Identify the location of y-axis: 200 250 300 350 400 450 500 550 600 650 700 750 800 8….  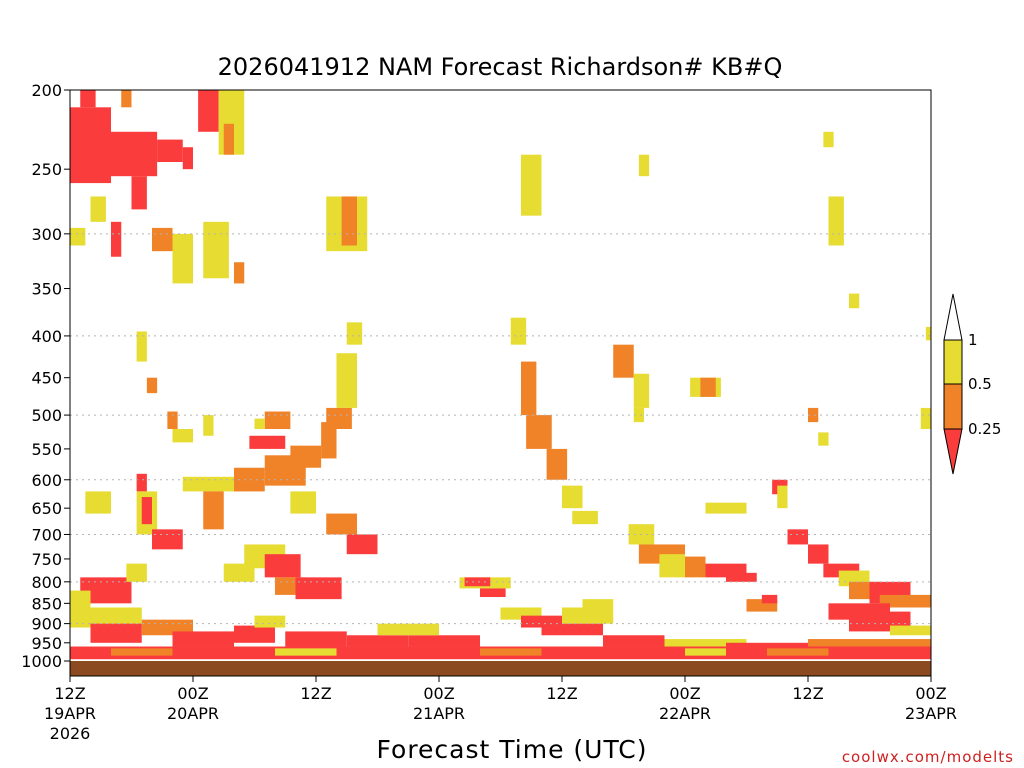
(45, 376).